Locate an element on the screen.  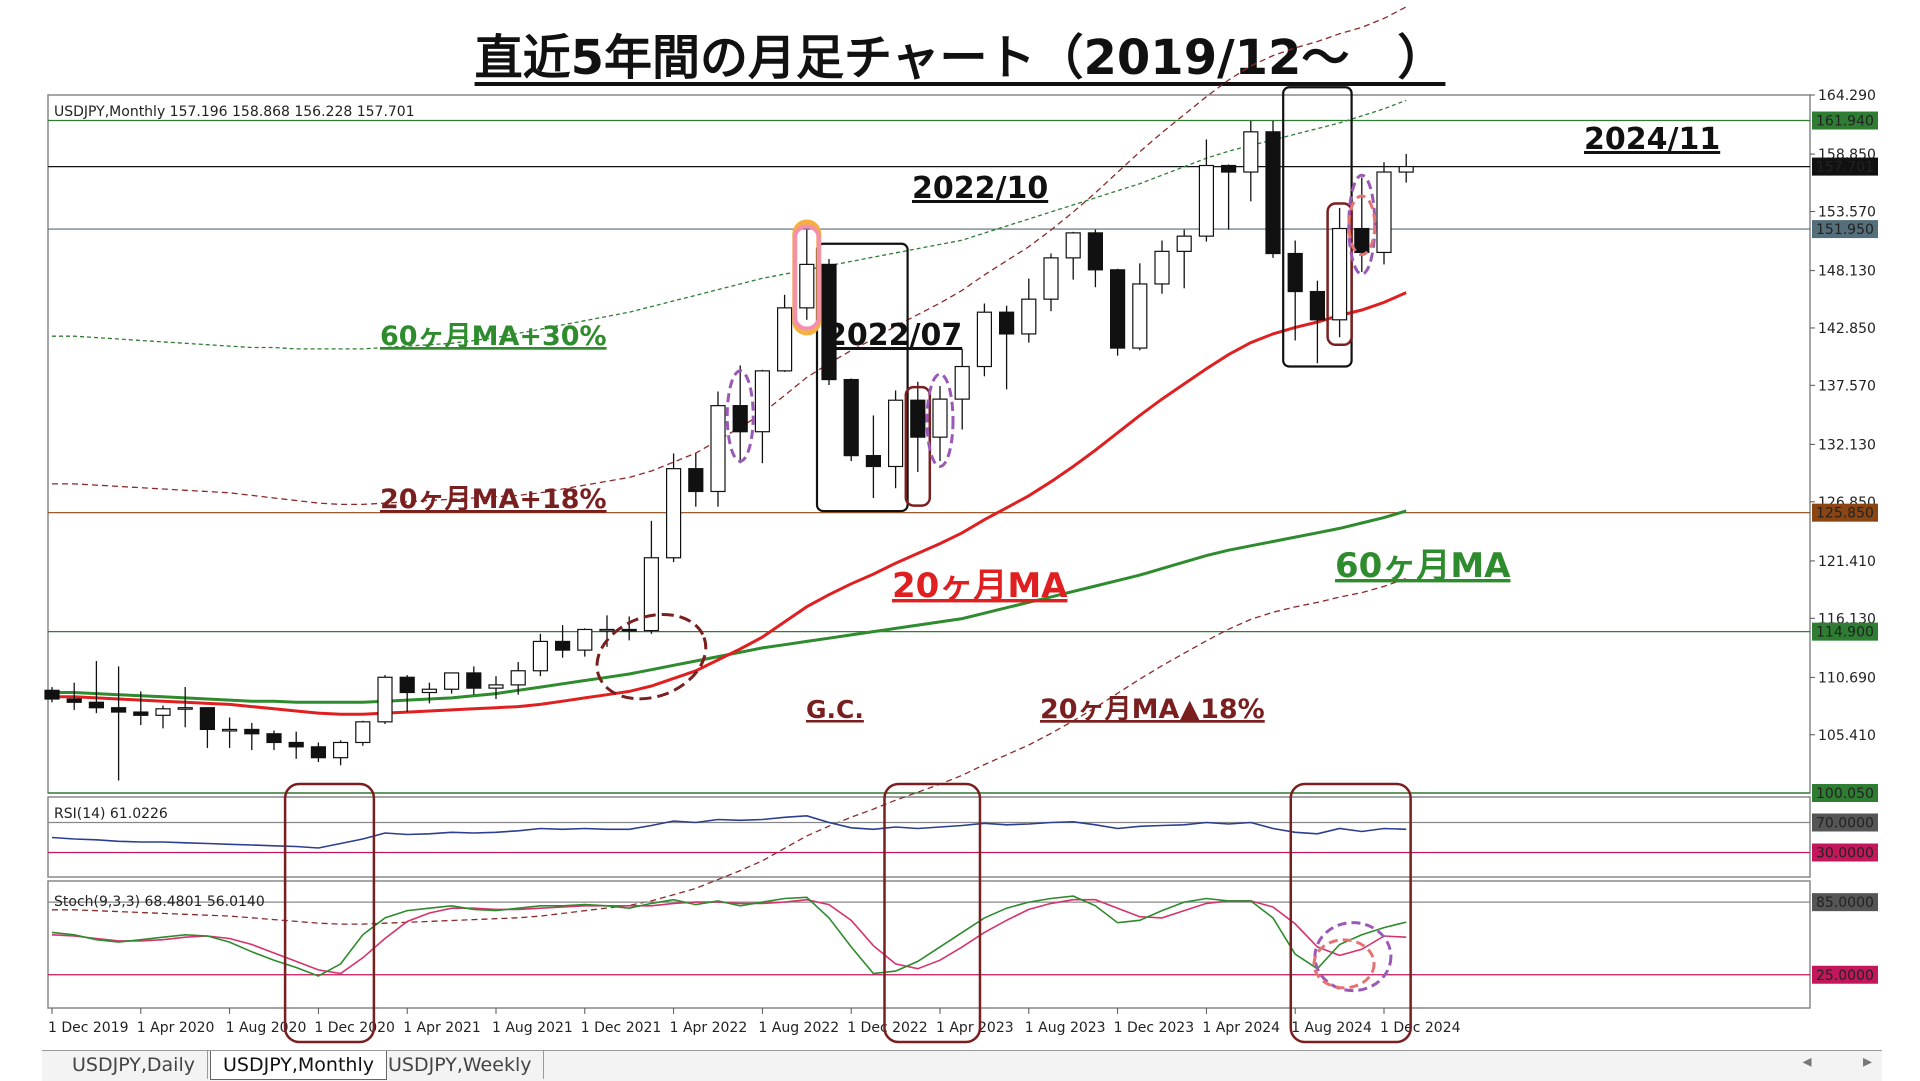
tab-usdjpy-daily: USDJPY,Daily is located at coordinates (134, 1065).